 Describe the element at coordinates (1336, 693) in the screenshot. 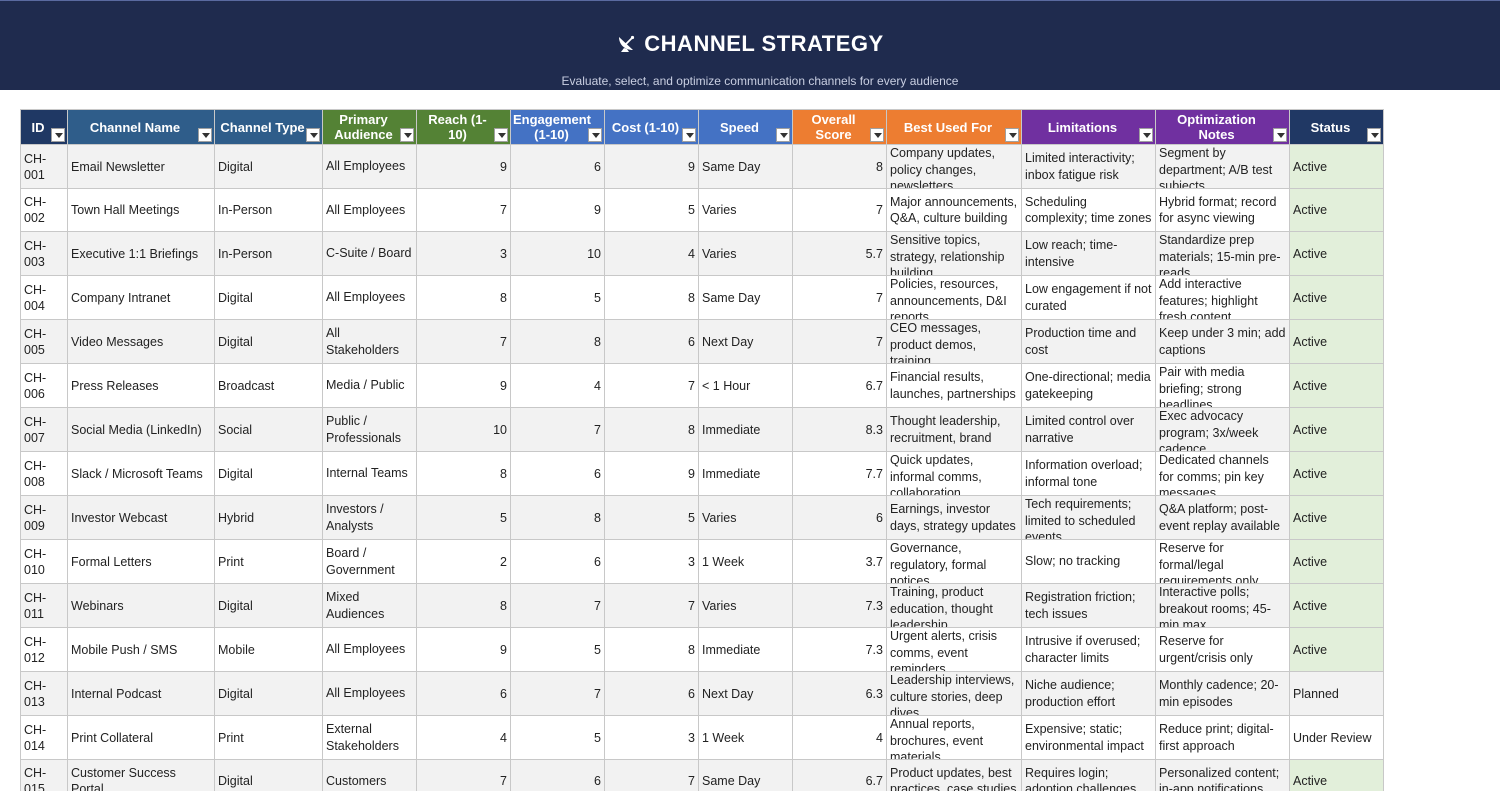

I see `cell-status: Planned` at that location.